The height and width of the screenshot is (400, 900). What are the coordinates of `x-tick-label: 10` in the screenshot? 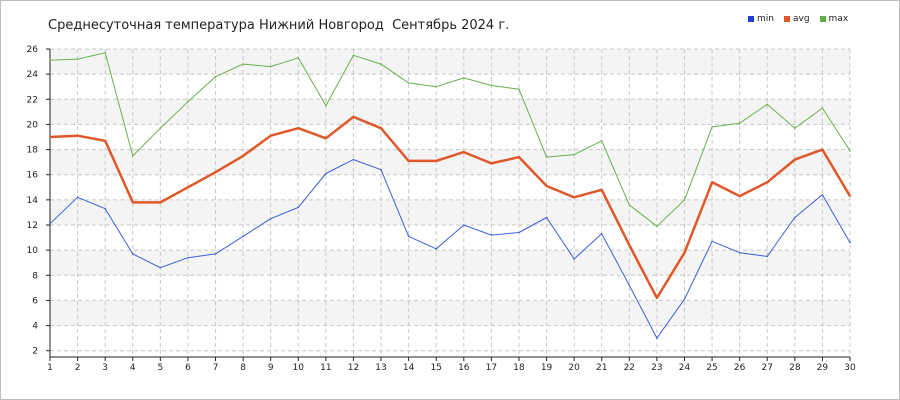 It's located at (299, 368).